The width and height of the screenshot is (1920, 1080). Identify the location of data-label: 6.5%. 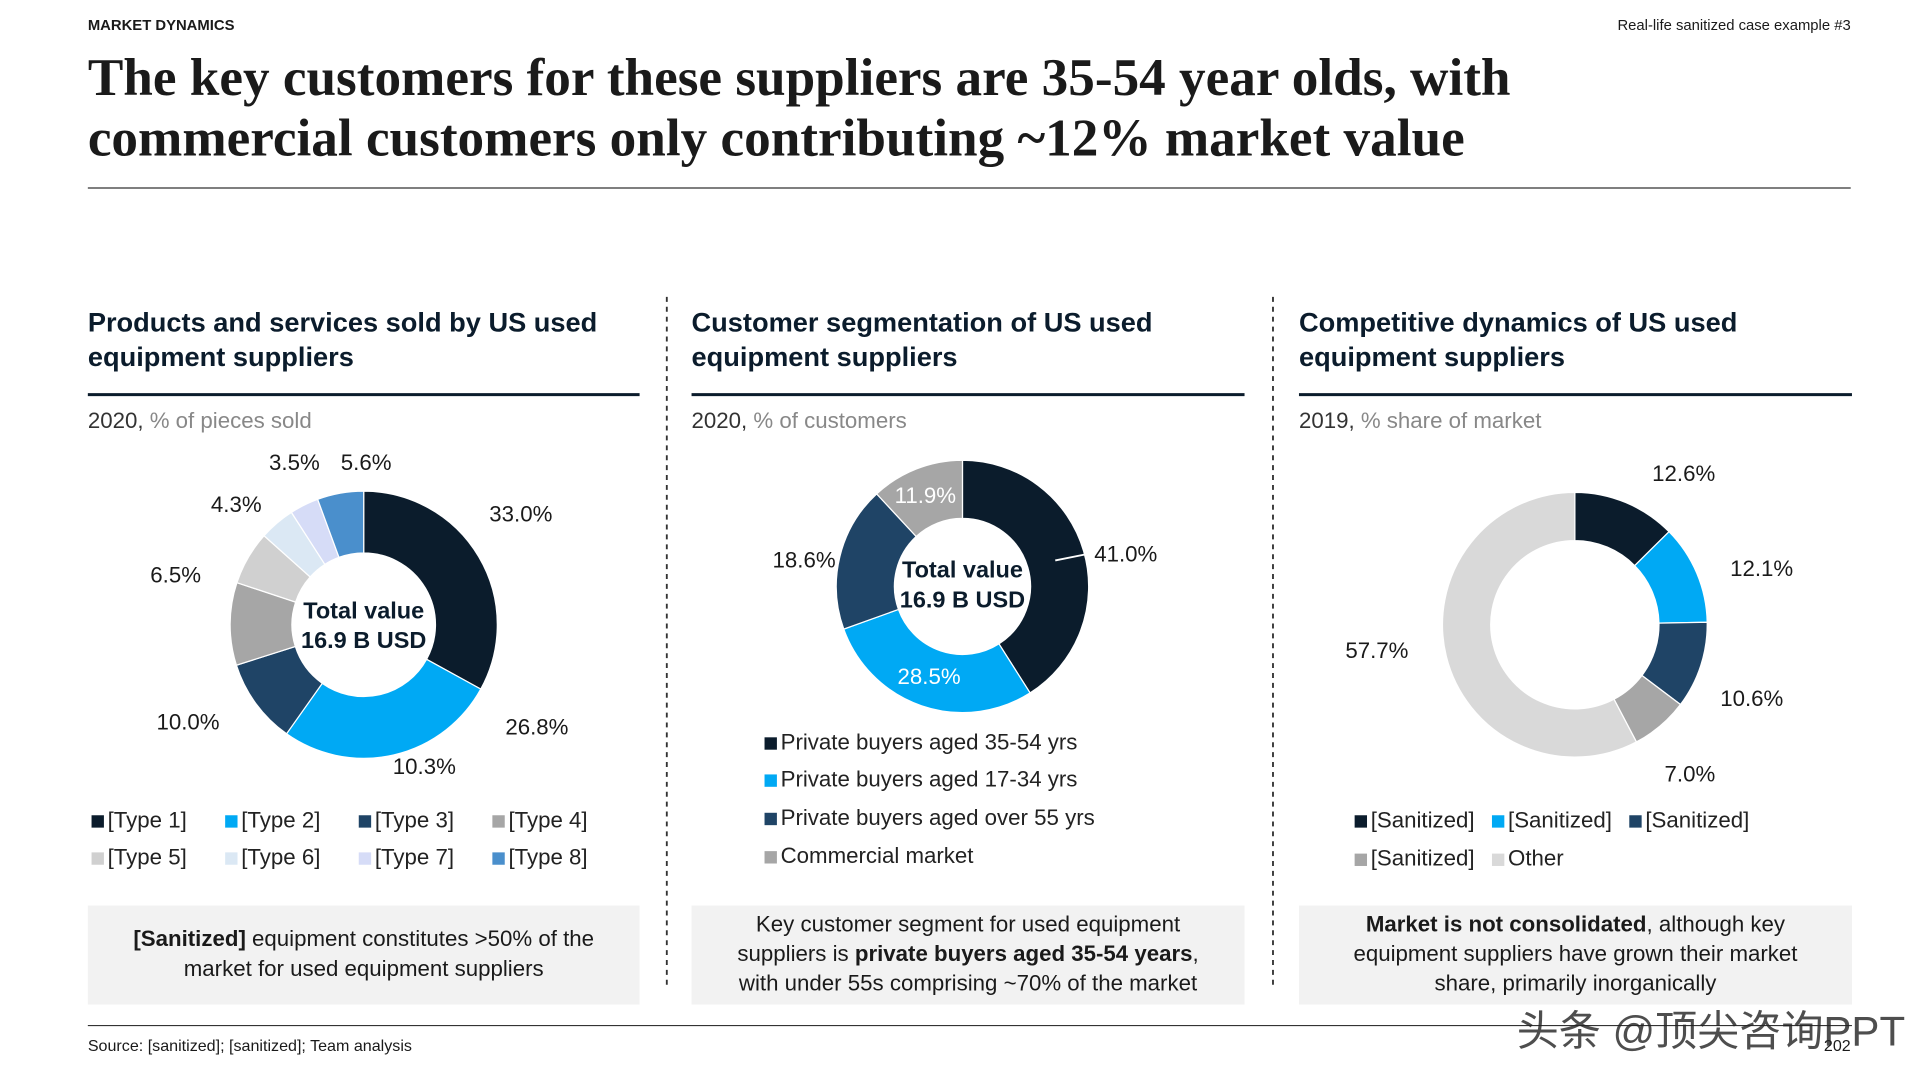
(175, 574).